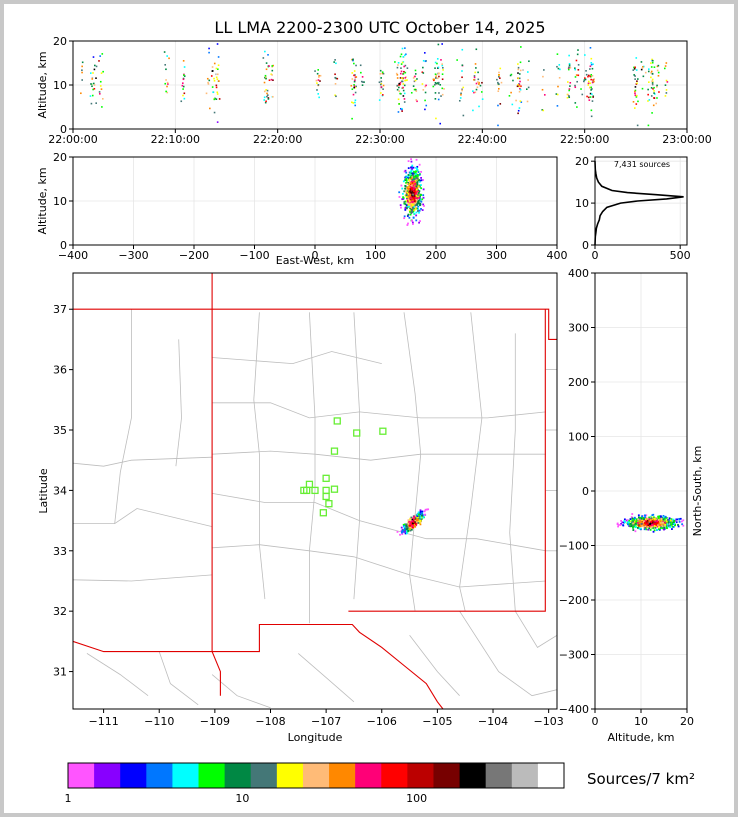 This screenshot has width=738, height=817. Describe the element at coordinates (436, 255) in the screenshot. I see `ew-tick-label: 200` at that location.